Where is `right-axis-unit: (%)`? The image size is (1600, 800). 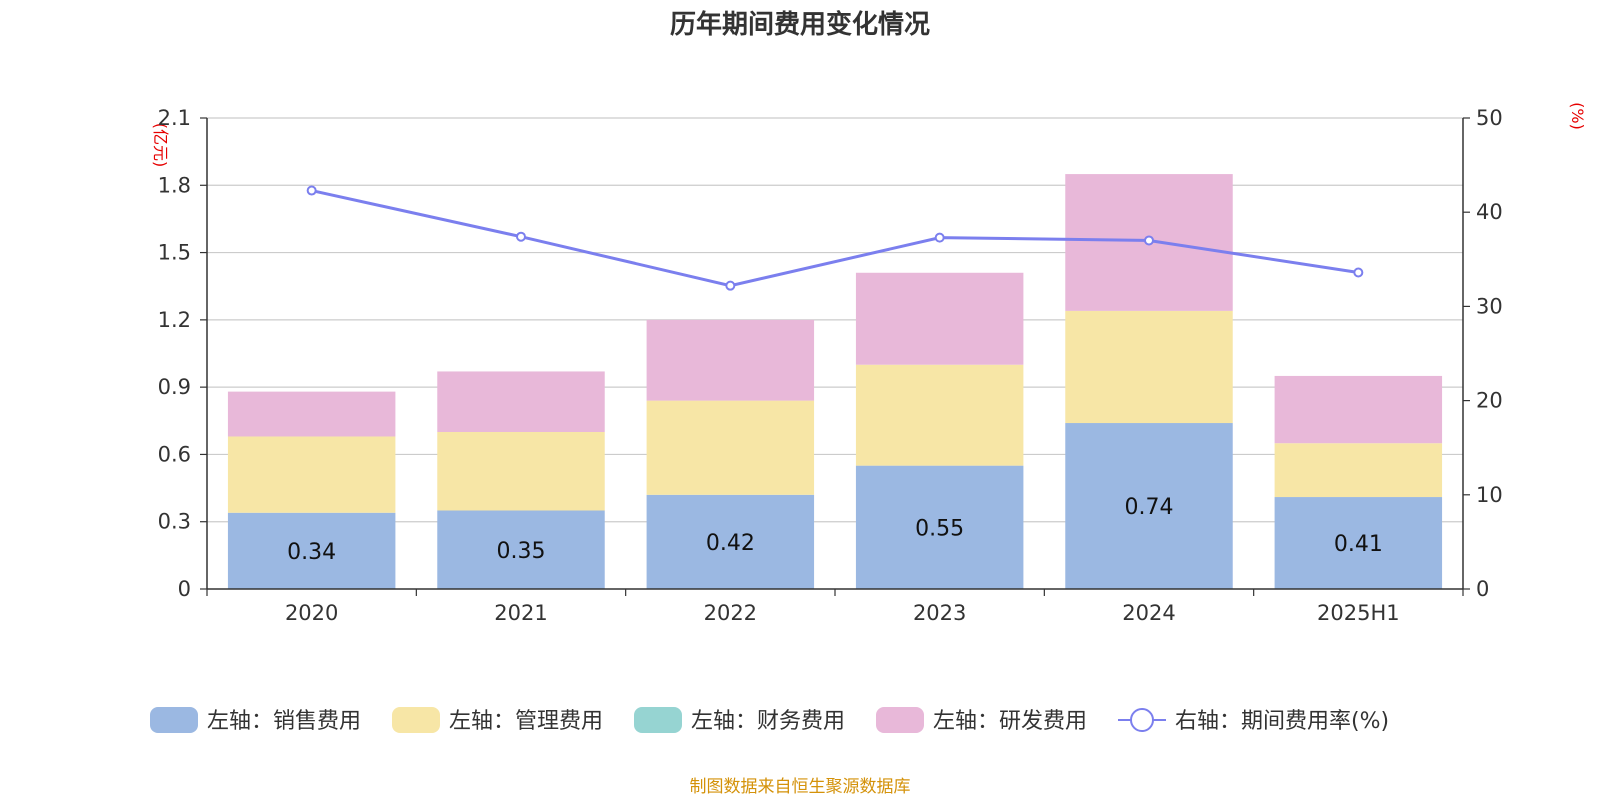
right-axis-unit: (%) is located at coordinates (1577, 116).